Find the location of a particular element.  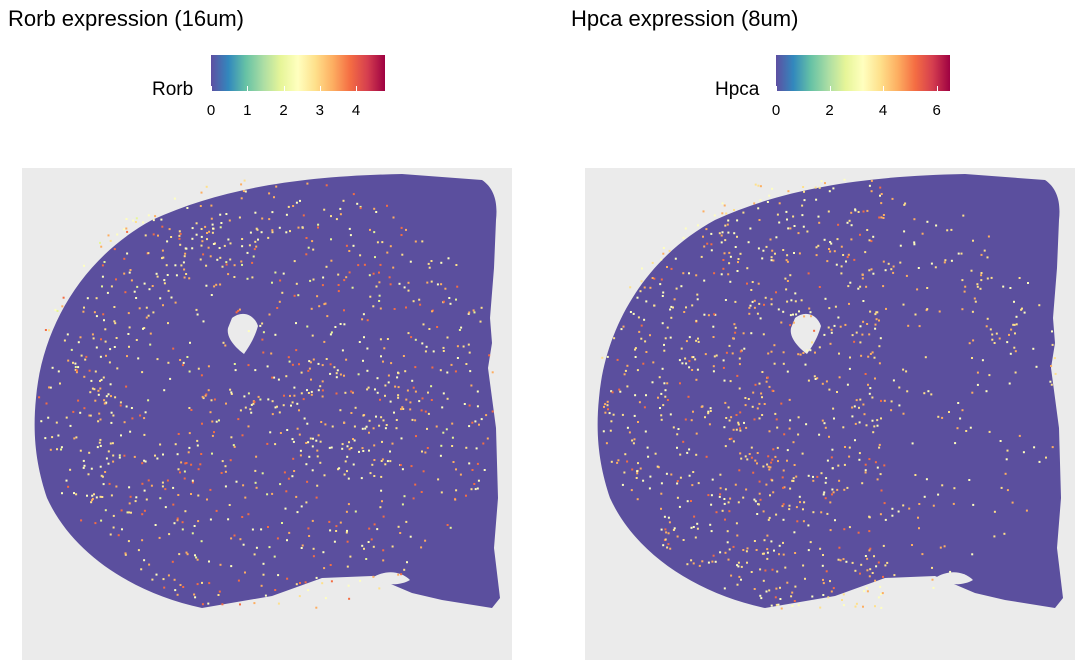

hpca-ventricle is located at coordinates (805, 333).